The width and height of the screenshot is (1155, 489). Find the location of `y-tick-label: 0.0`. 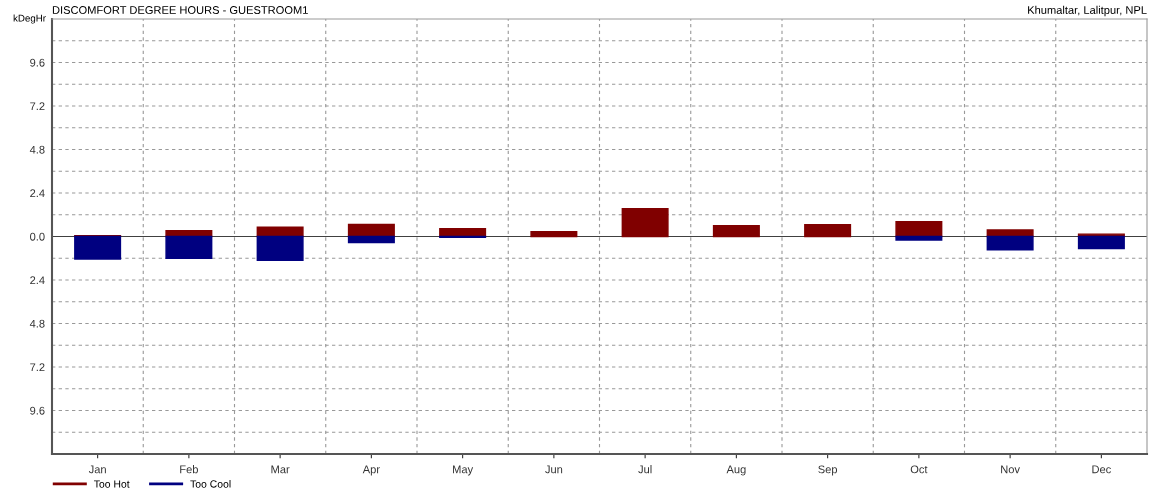

y-tick-label: 0.0 is located at coordinates (37, 236).